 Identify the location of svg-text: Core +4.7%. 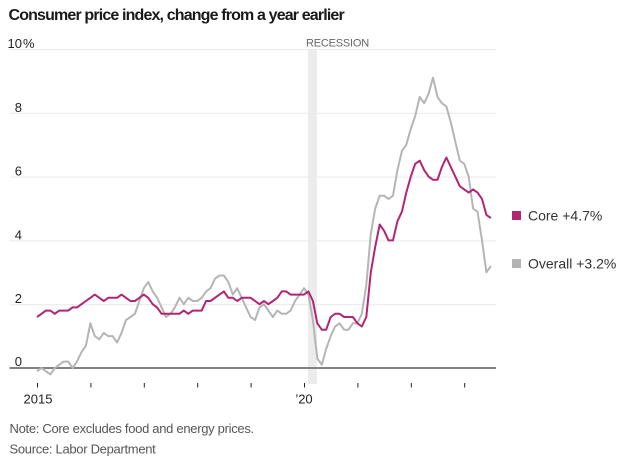
(565, 216).